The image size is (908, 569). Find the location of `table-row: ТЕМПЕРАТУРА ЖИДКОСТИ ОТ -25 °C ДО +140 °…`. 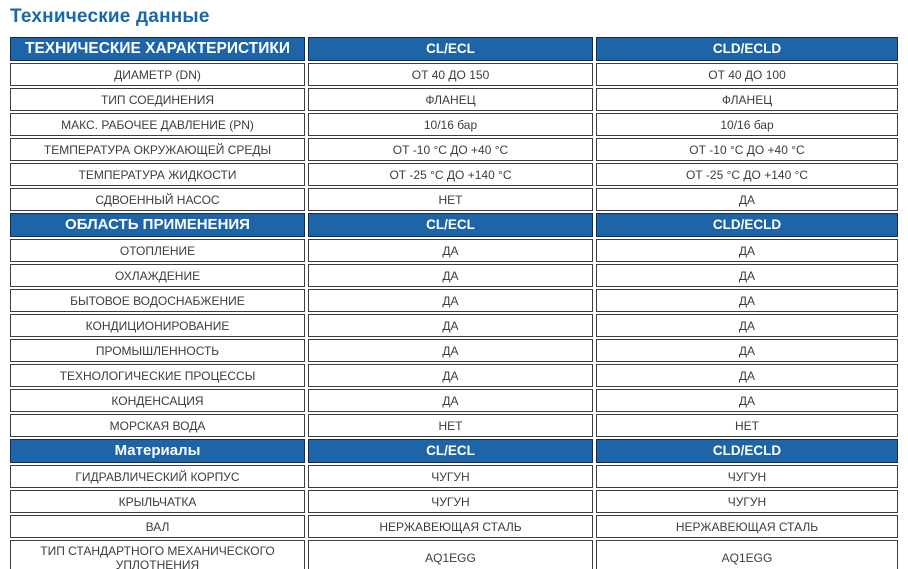

table-row: ТЕМПЕРАТУРА ЖИДКОСТИ ОТ -25 °C ДО +140 °… is located at coordinates (454, 174).